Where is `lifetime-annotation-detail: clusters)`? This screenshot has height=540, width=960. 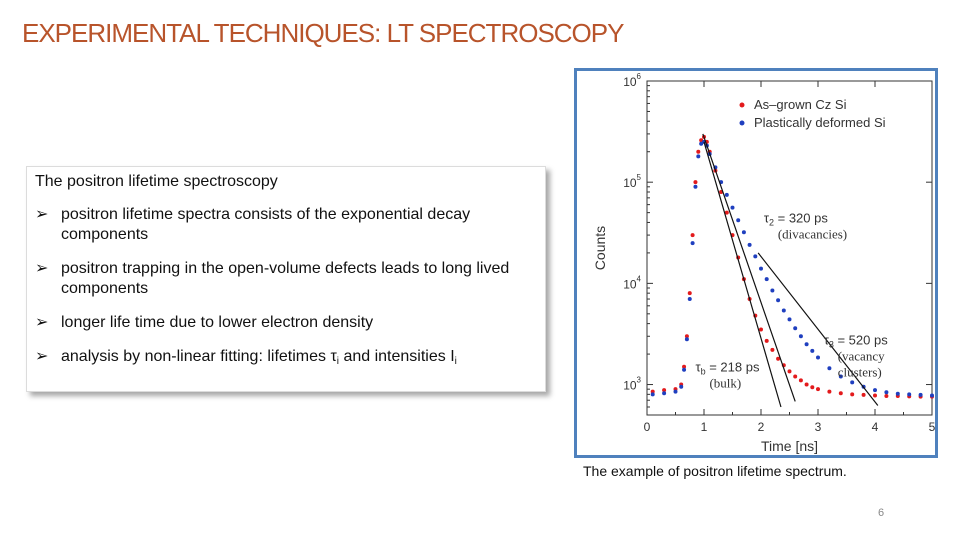
lifetime-annotation-detail: clusters) is located at coordinates (860, 371).